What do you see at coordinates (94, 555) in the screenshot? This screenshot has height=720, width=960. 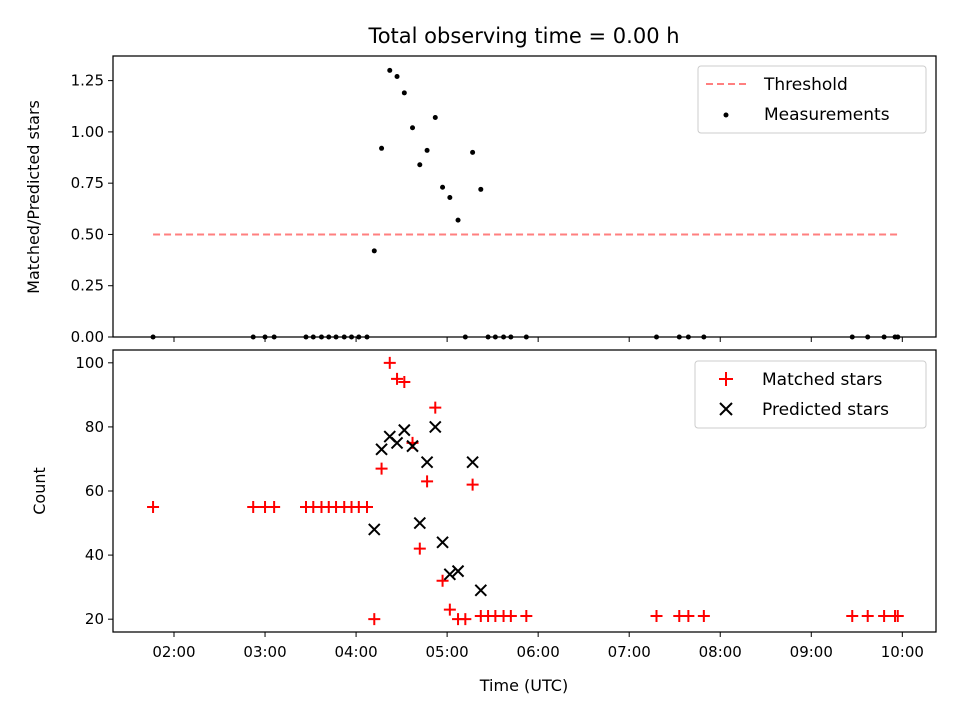 I see `bottom-y-tick-label: 40` at bounding box center [94, 555].